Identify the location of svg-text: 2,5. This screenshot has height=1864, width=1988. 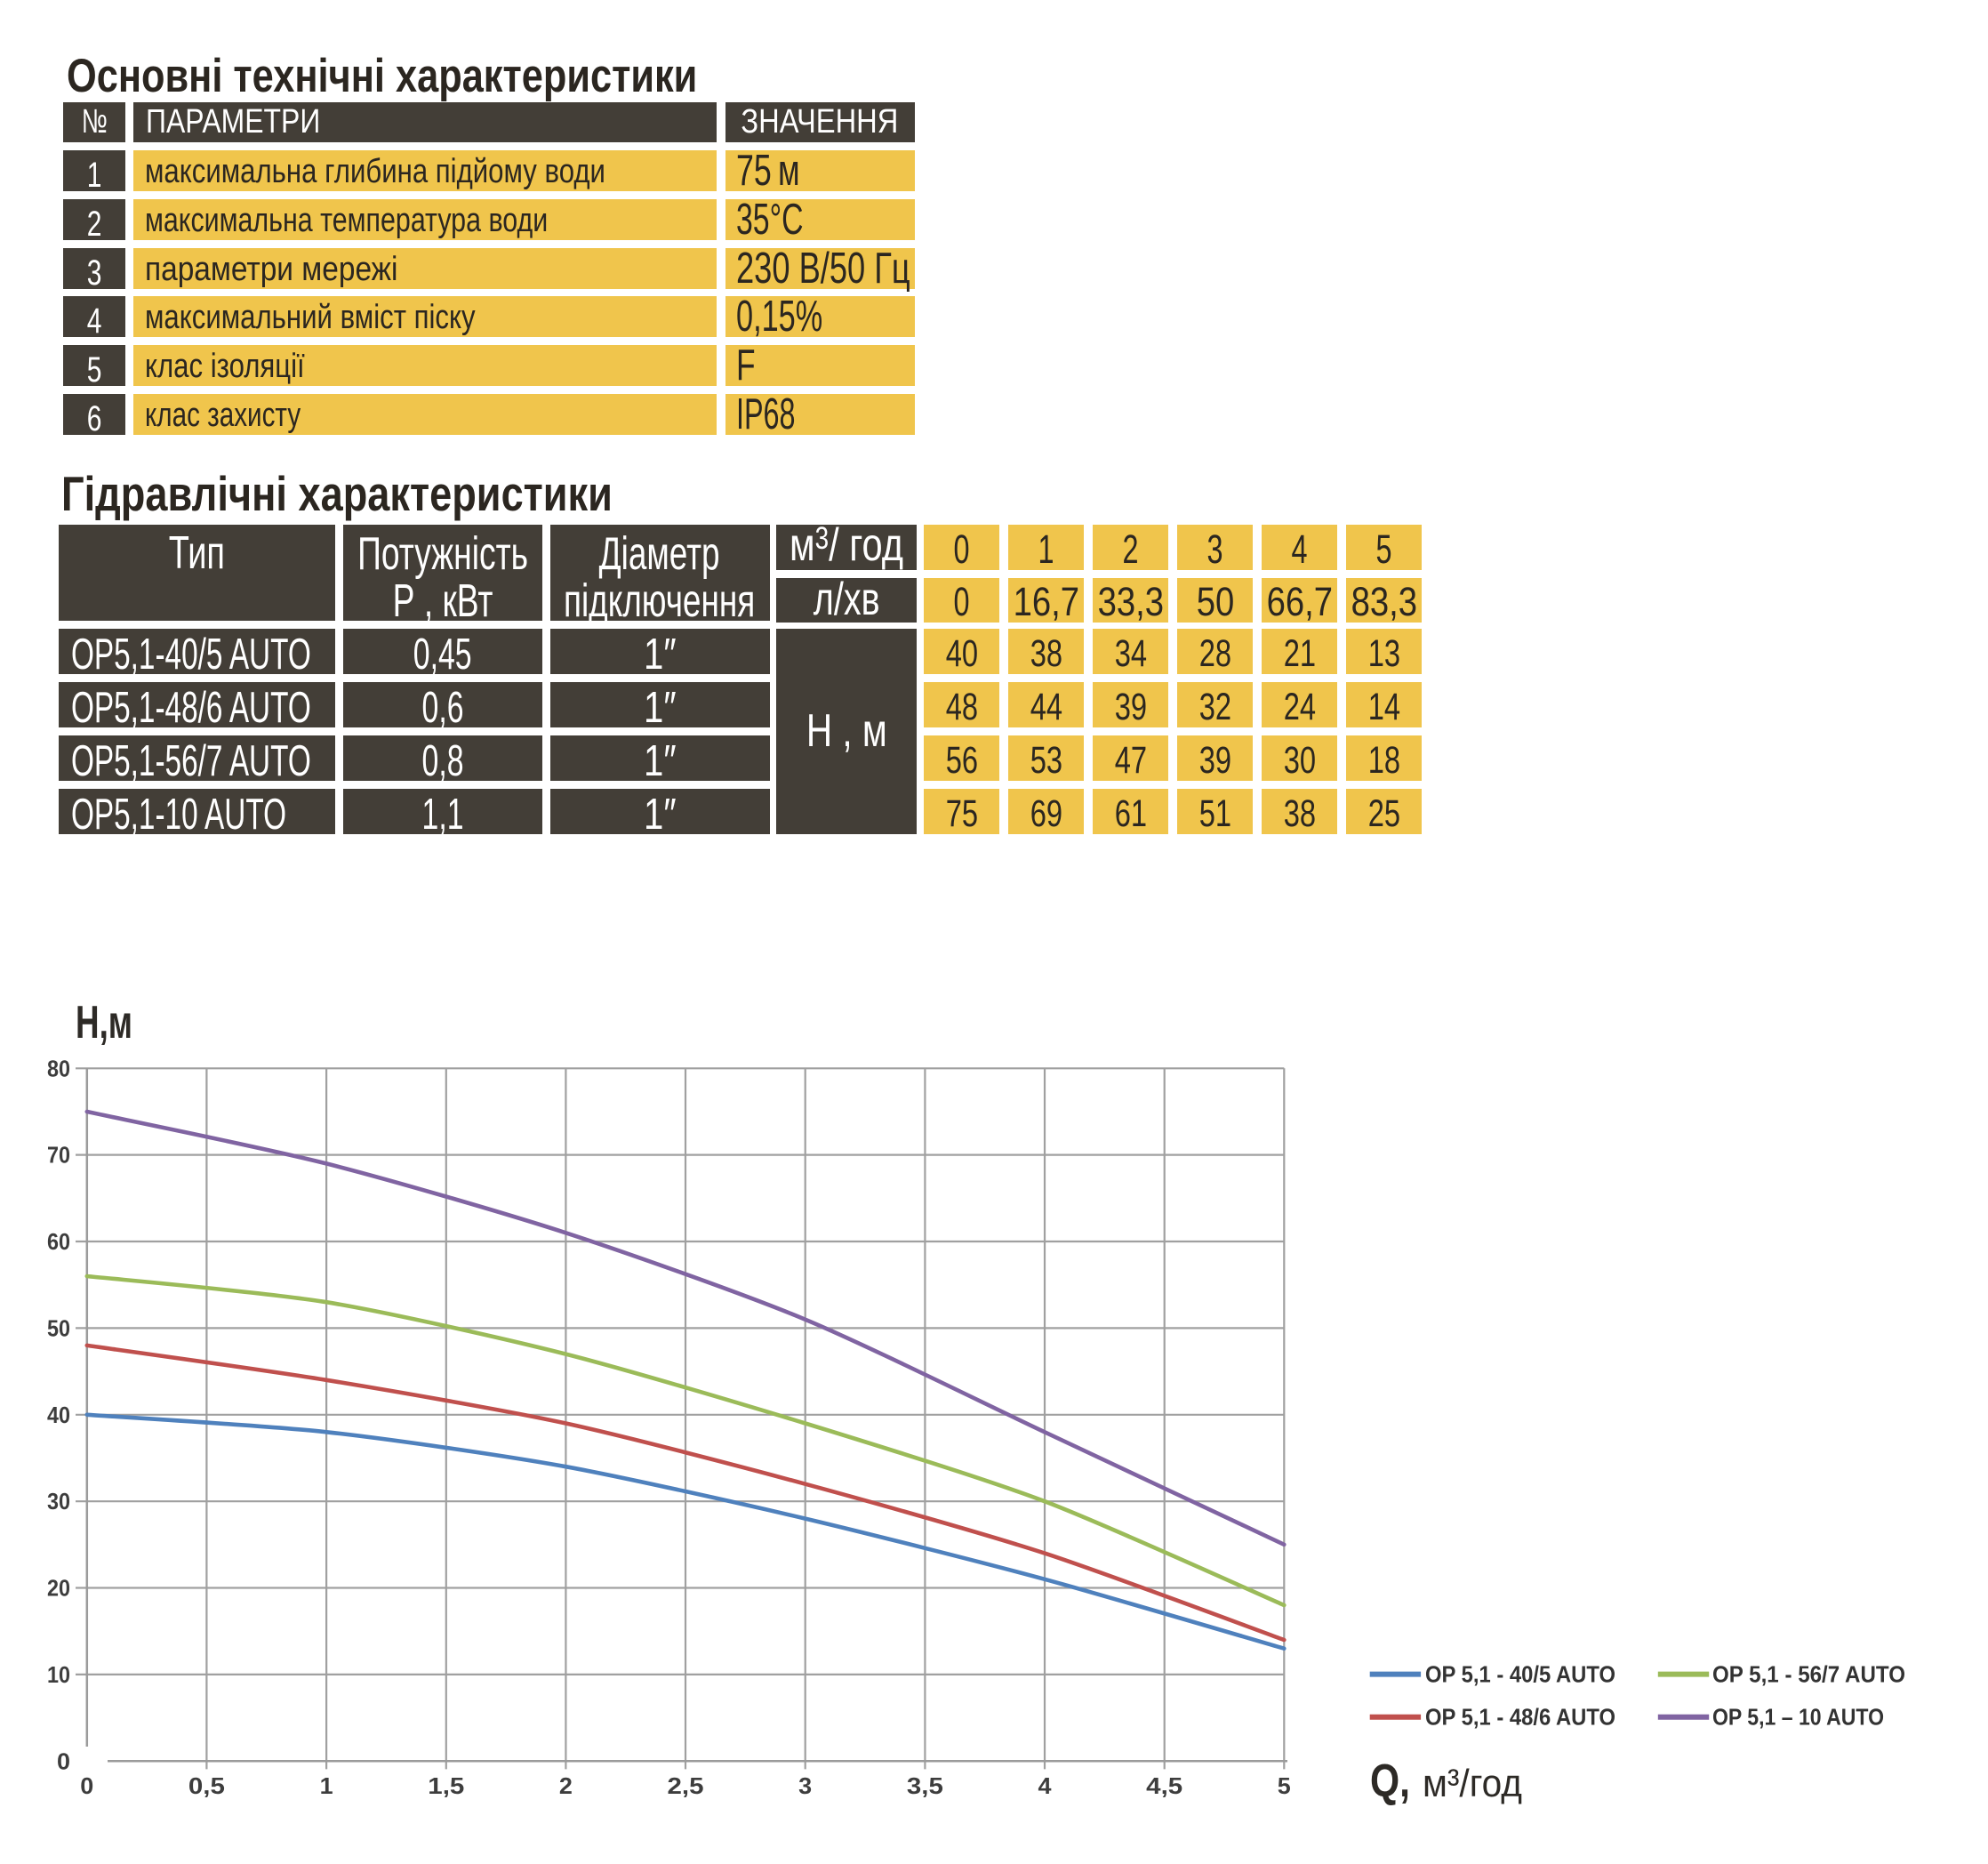
(686, 1786).